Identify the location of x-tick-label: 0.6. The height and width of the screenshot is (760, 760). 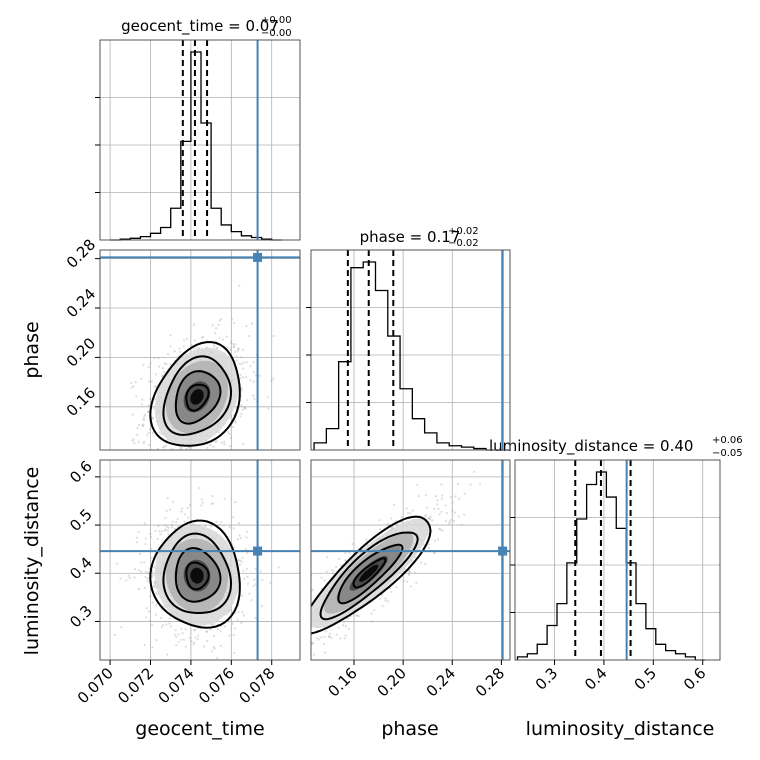
(695, 679).